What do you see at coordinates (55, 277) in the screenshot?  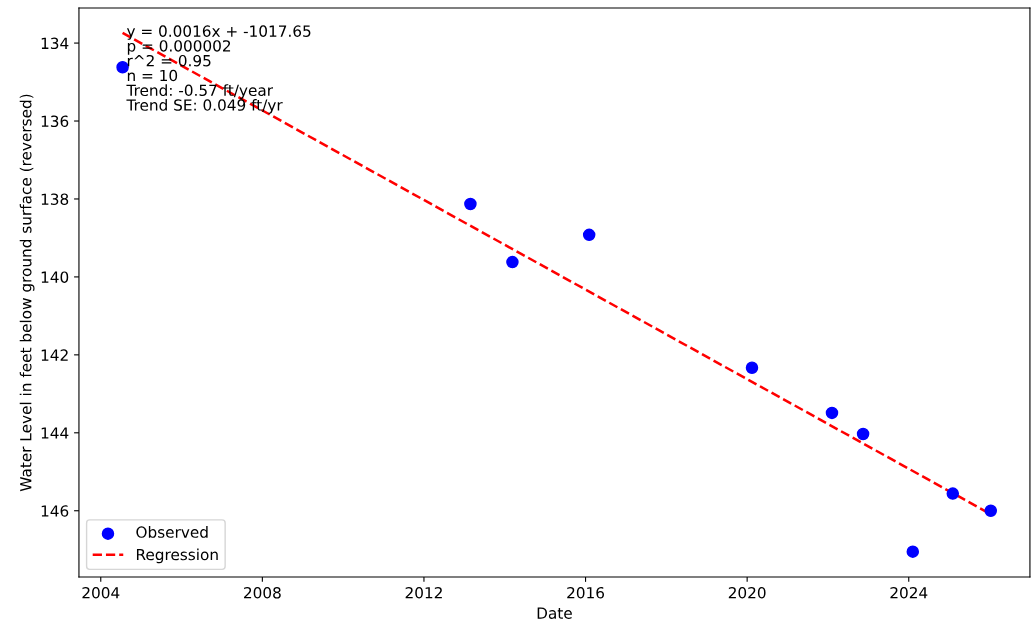 I see `y-tick-label: 140` at bounding box center [55, 277].